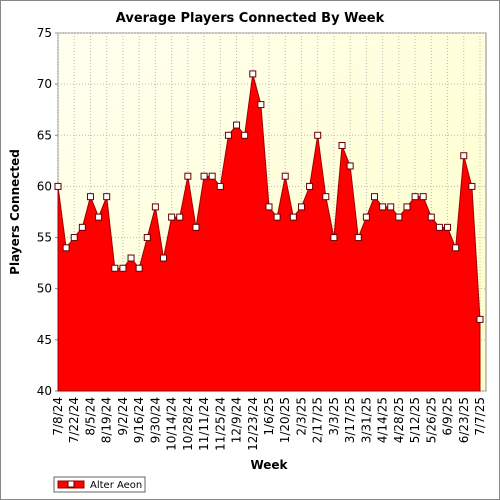  Describe the element at coordinates (237, 420) in the screenshot. I see `x-tick-label: 12/9/24` at that location.